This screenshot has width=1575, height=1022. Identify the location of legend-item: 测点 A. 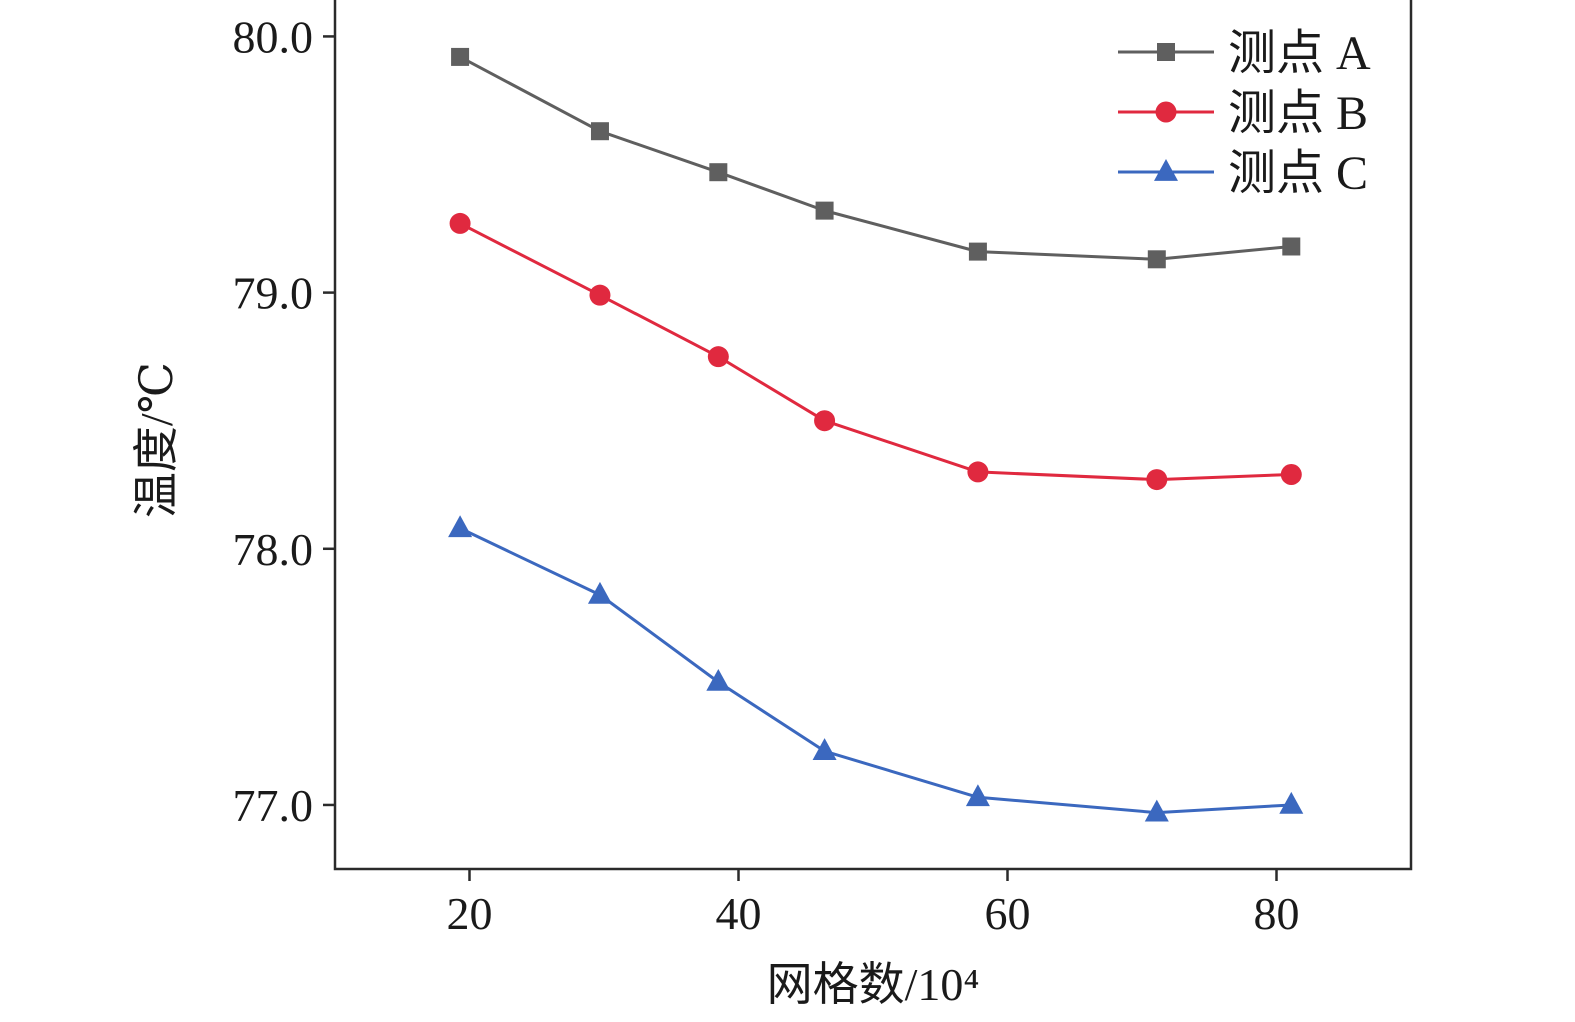
(1244, 53).